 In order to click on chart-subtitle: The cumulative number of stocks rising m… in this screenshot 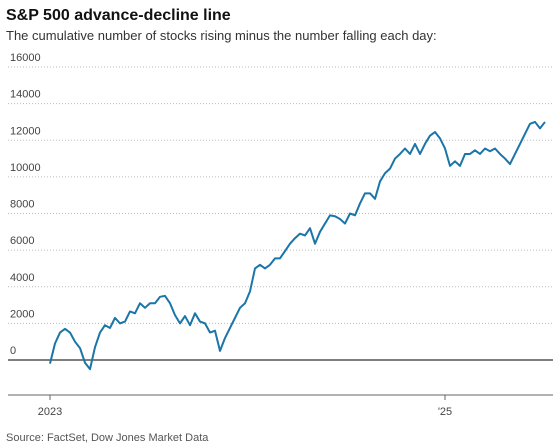, I will do `click(221, 35)`.